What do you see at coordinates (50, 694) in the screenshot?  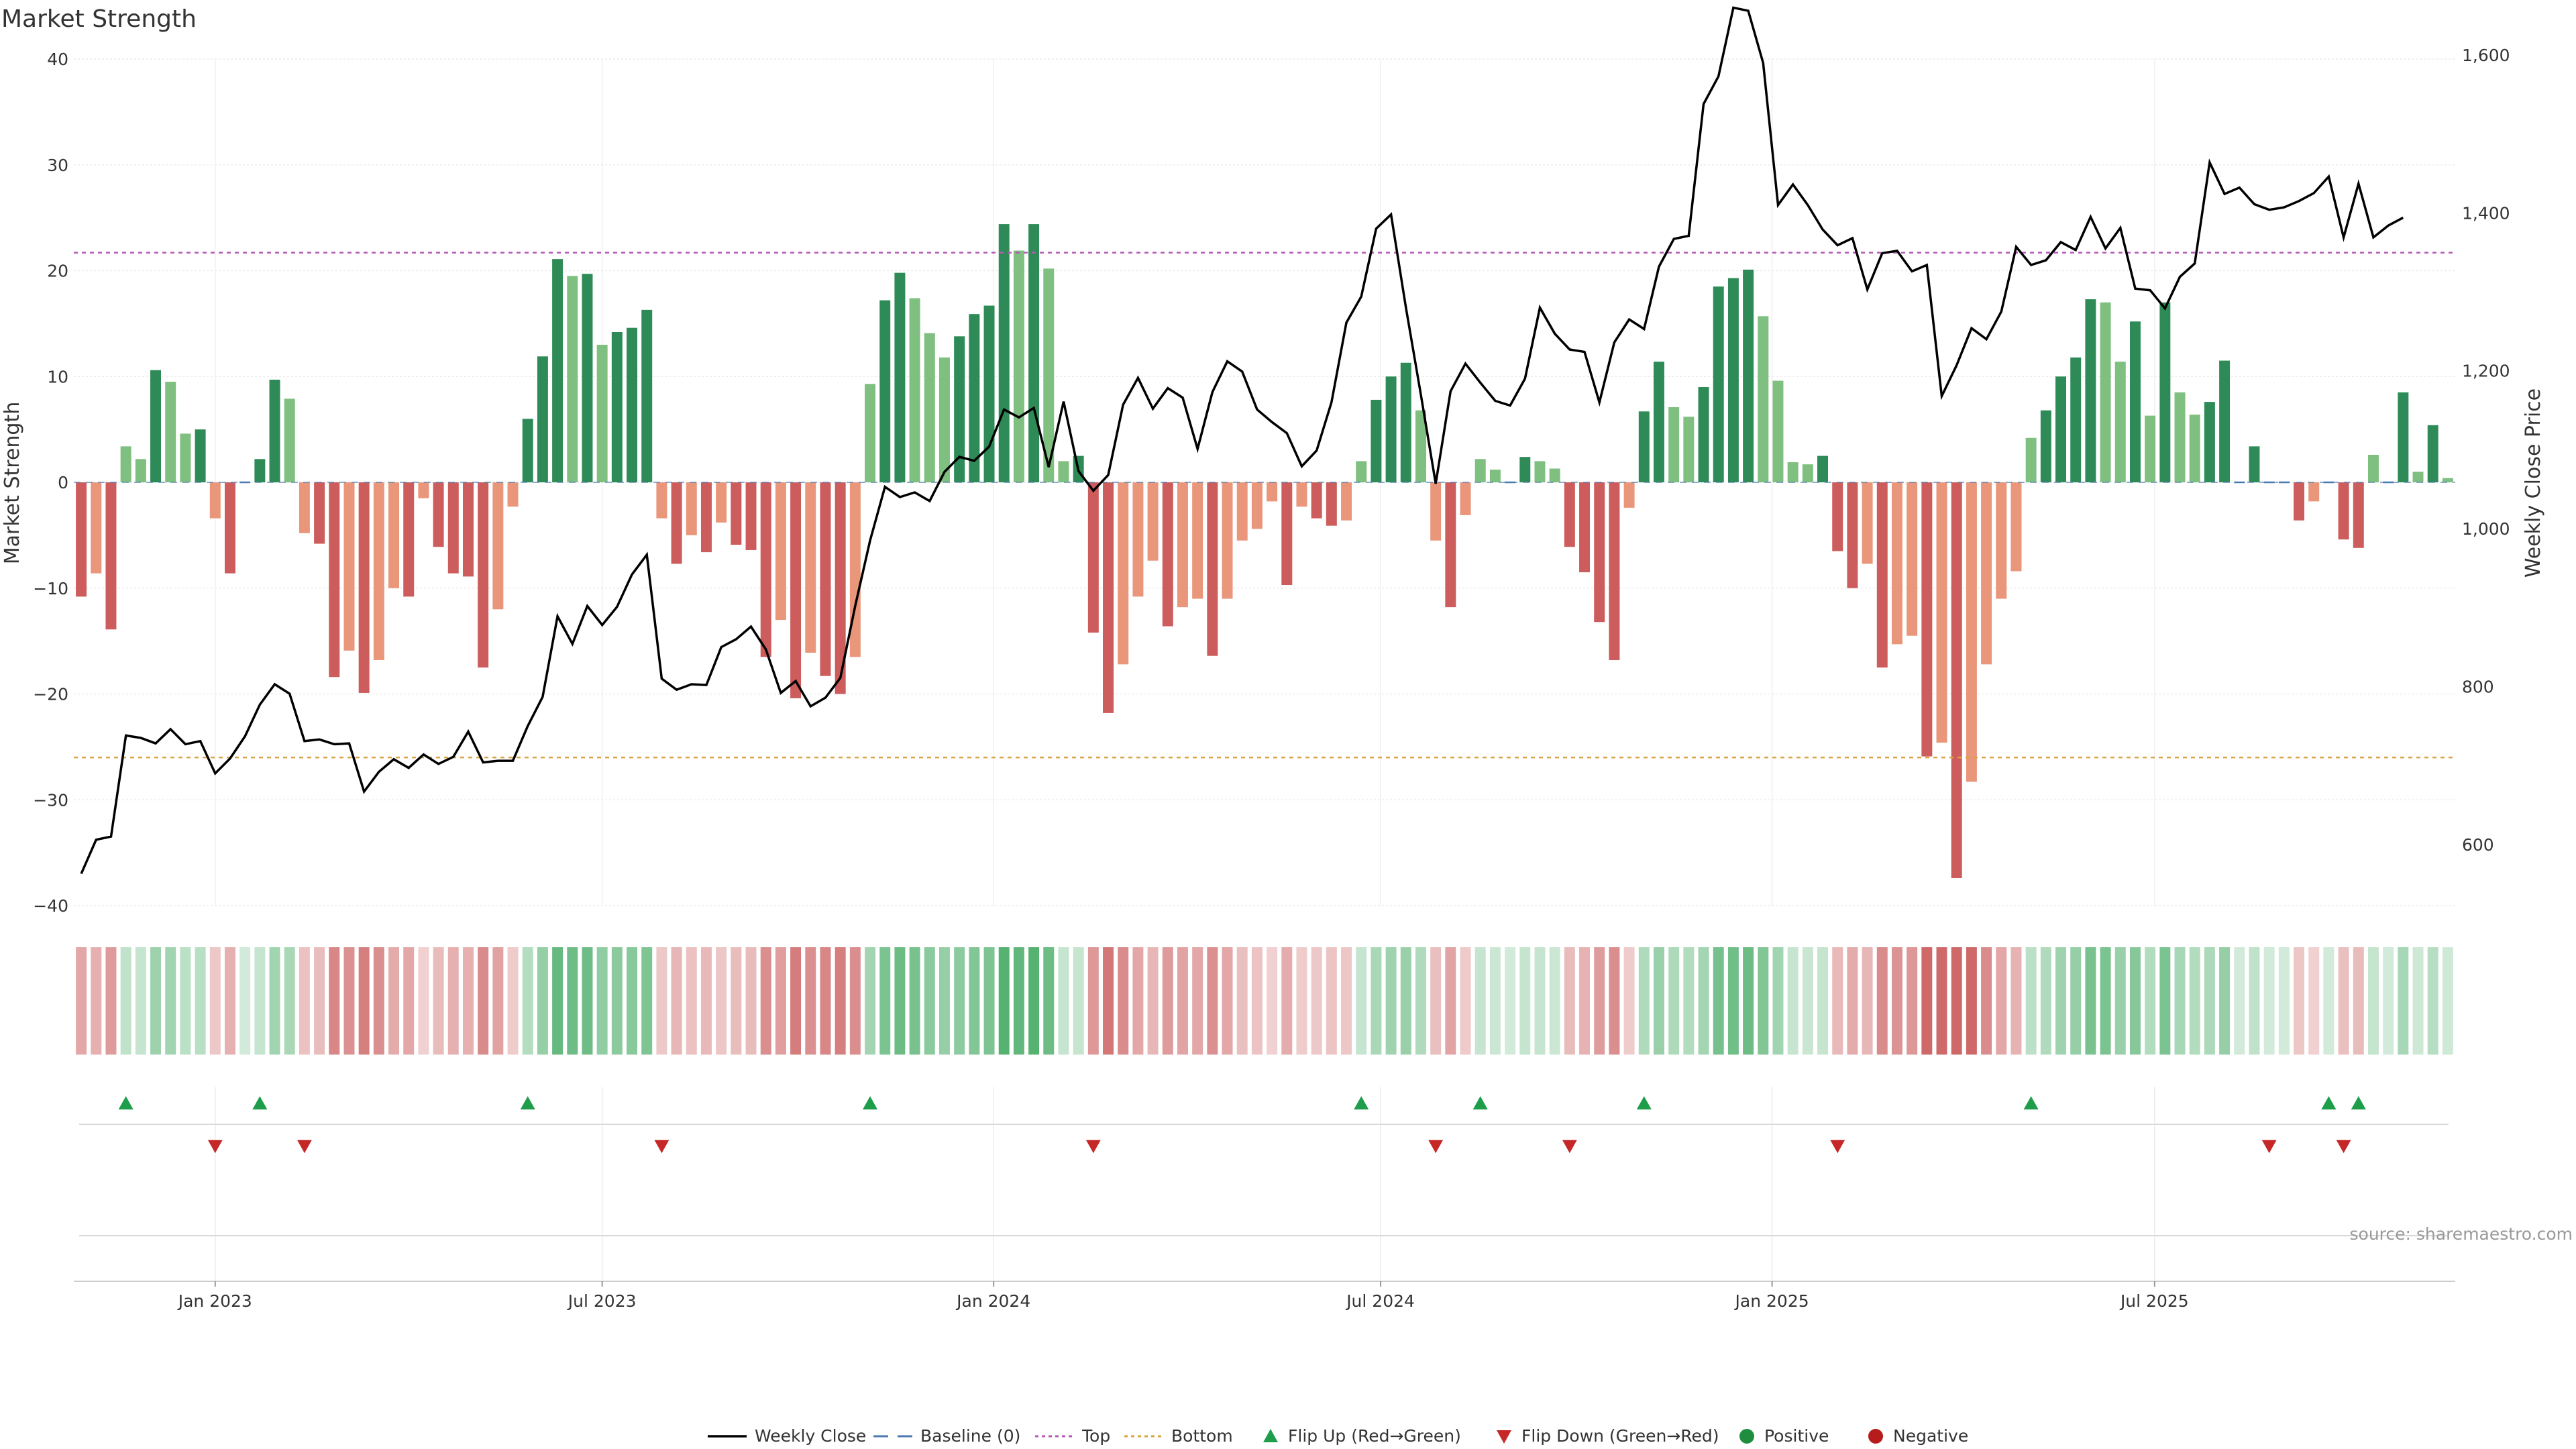 I see `left-tick-label: −20` at bounding box center [50, 694].